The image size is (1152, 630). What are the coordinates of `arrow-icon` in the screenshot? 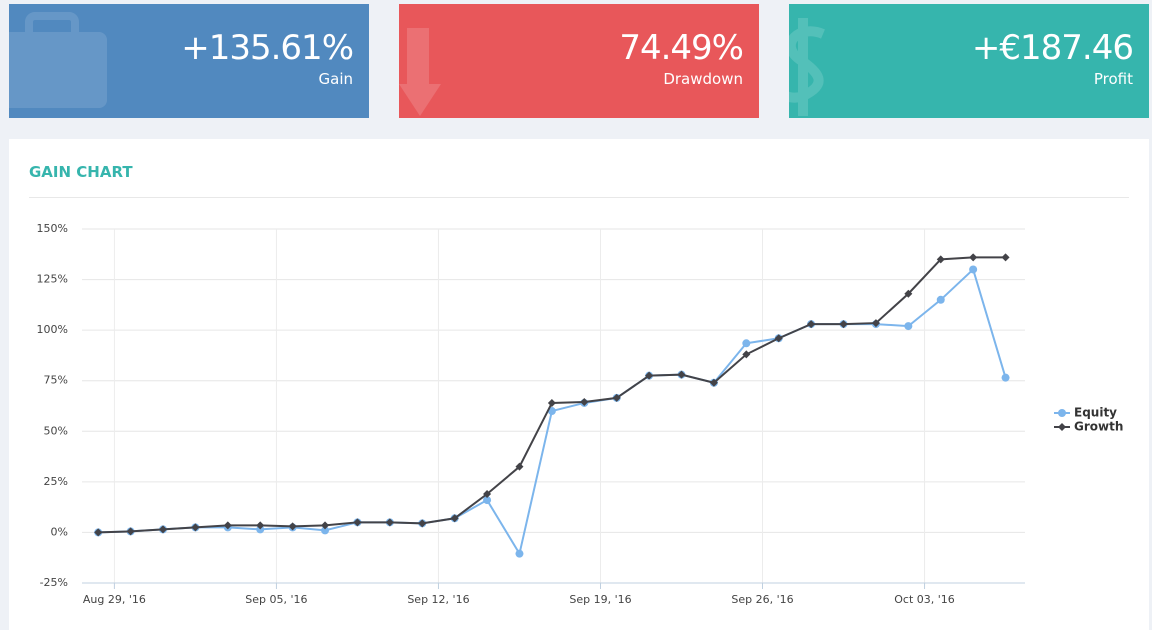 It's located at (420, 72).